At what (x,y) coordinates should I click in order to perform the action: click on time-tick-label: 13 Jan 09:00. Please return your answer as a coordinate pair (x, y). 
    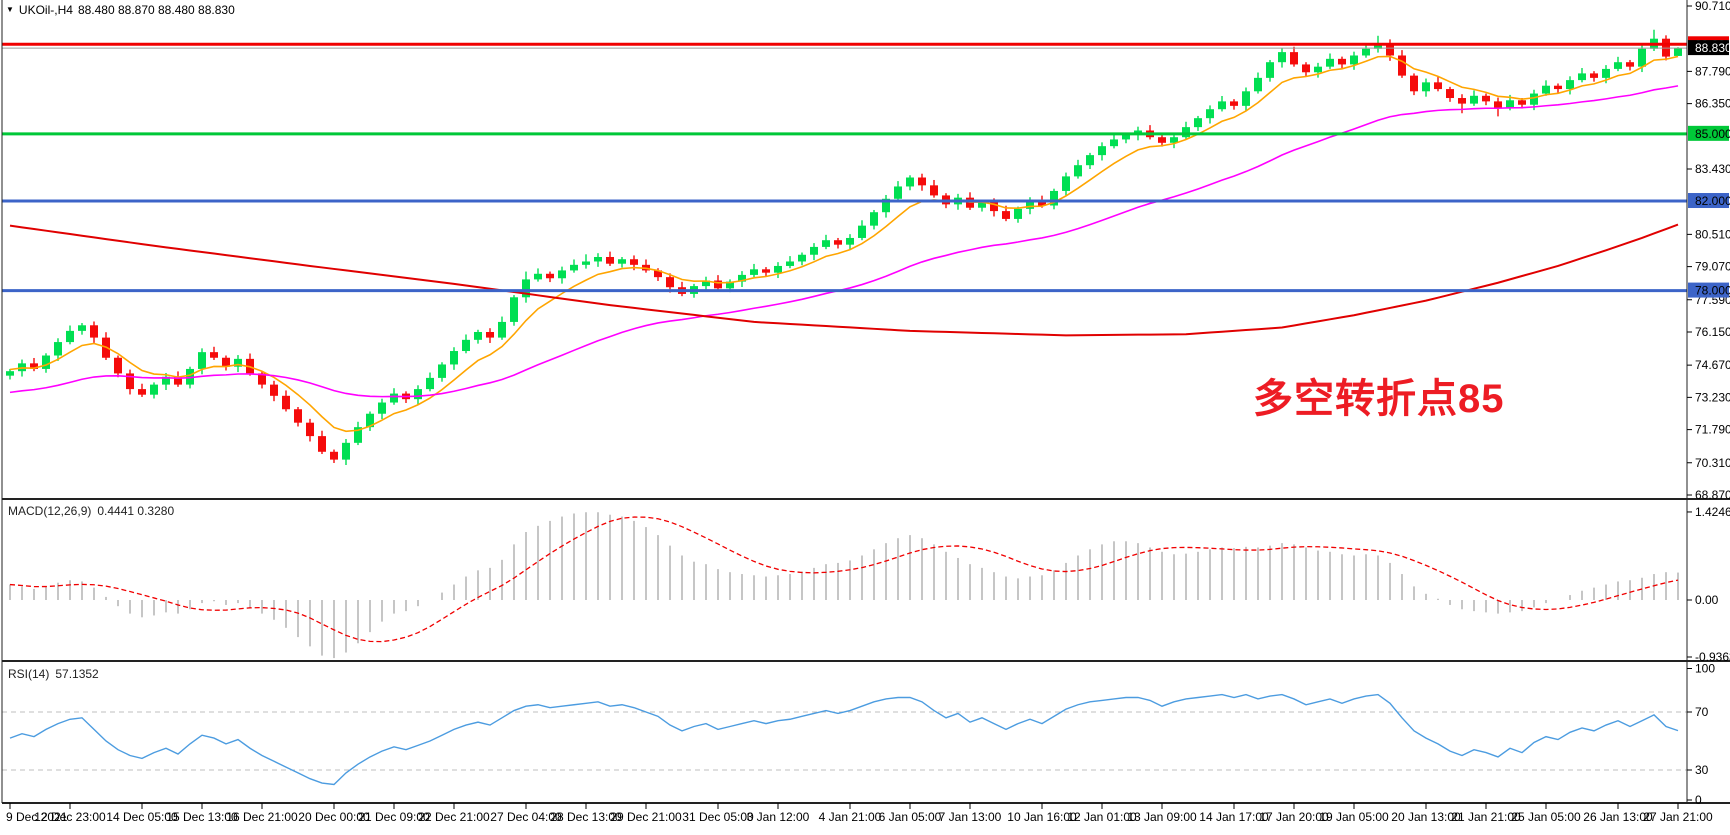
    Looking at the image, I should click on (1162, 817).